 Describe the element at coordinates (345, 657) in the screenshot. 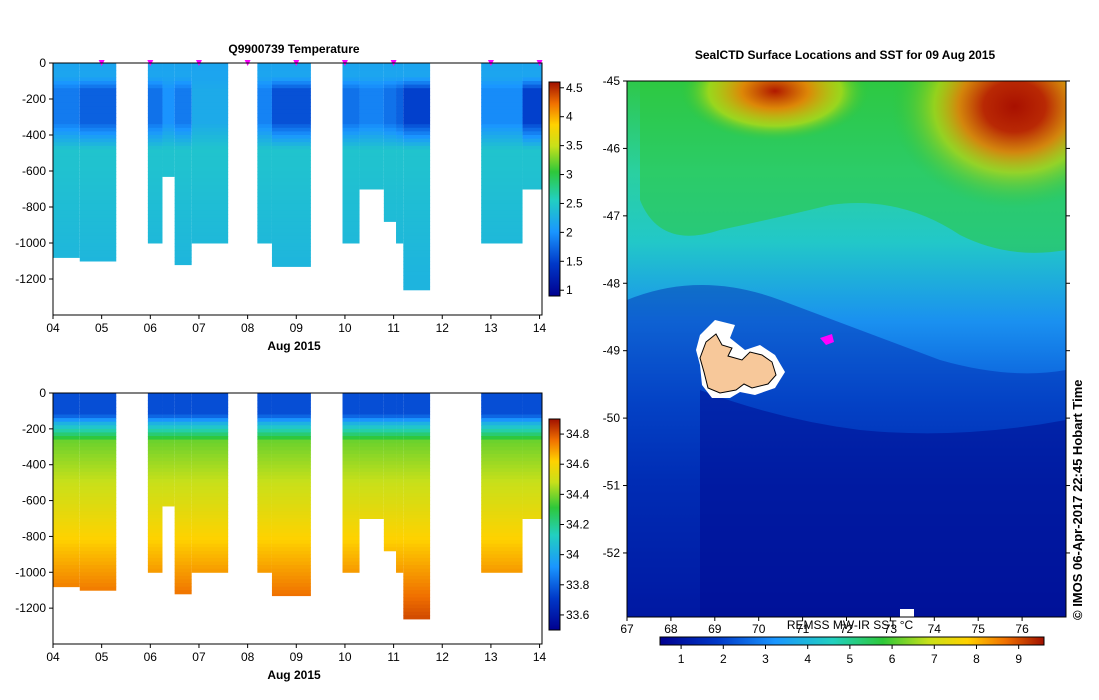

I see `x-tick-label: 10` at that location.